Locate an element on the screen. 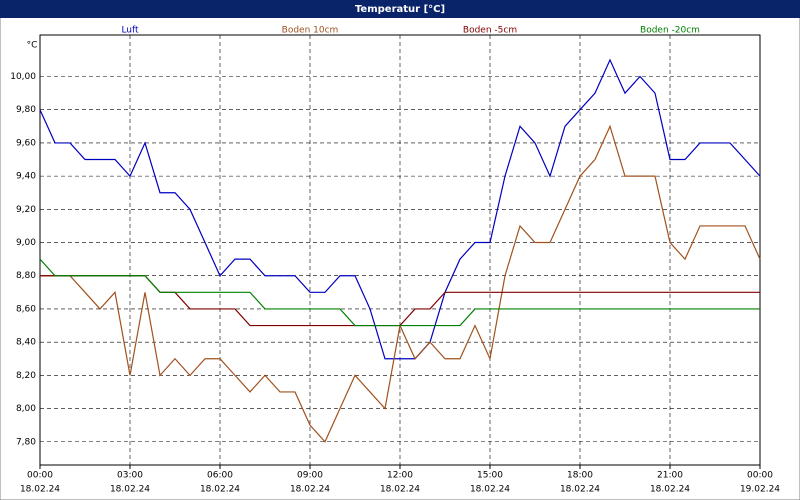  legend-entry: Boden -5cm is located at coordinates (490, 31).